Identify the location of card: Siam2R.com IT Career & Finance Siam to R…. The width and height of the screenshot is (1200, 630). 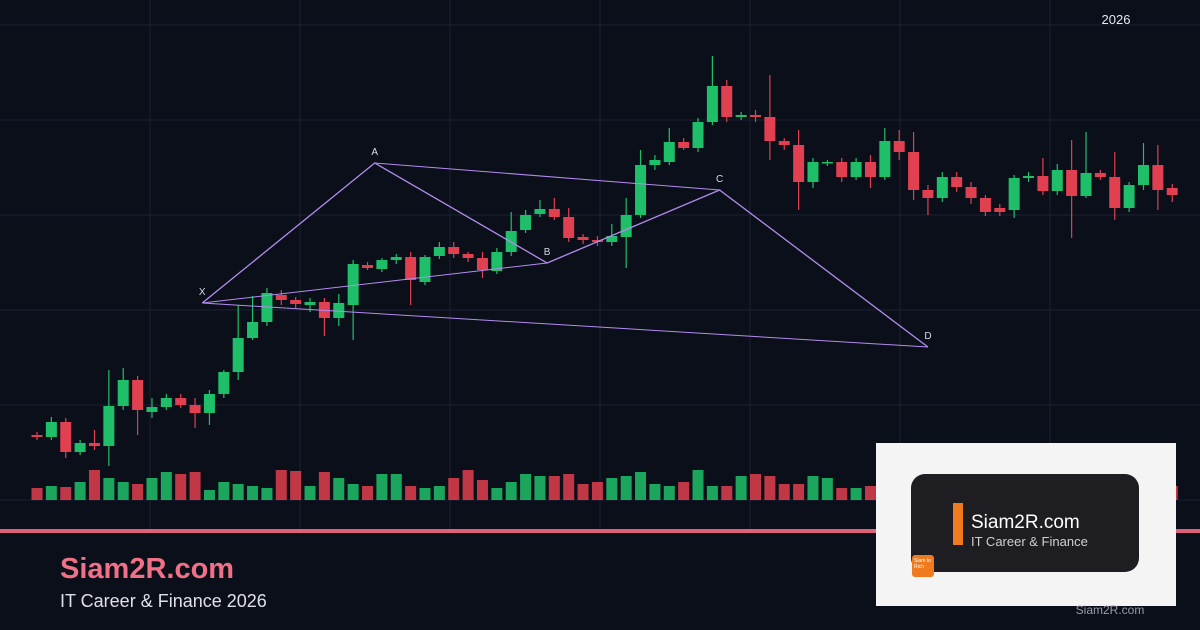
(1026, 524).